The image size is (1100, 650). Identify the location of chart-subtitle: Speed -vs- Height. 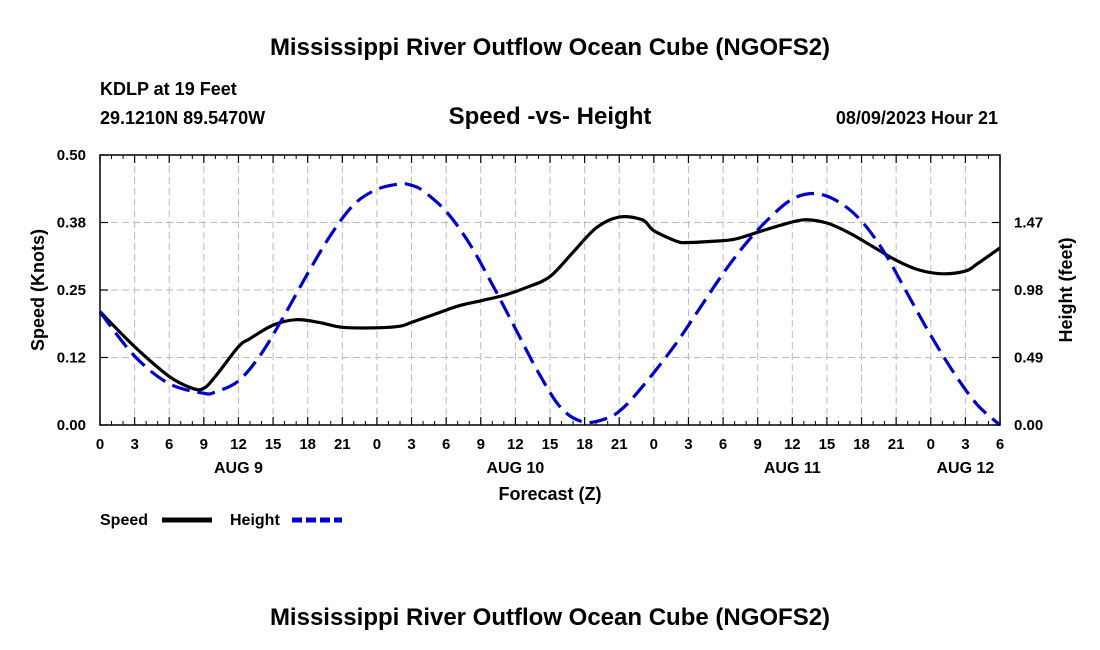
(550, 116).